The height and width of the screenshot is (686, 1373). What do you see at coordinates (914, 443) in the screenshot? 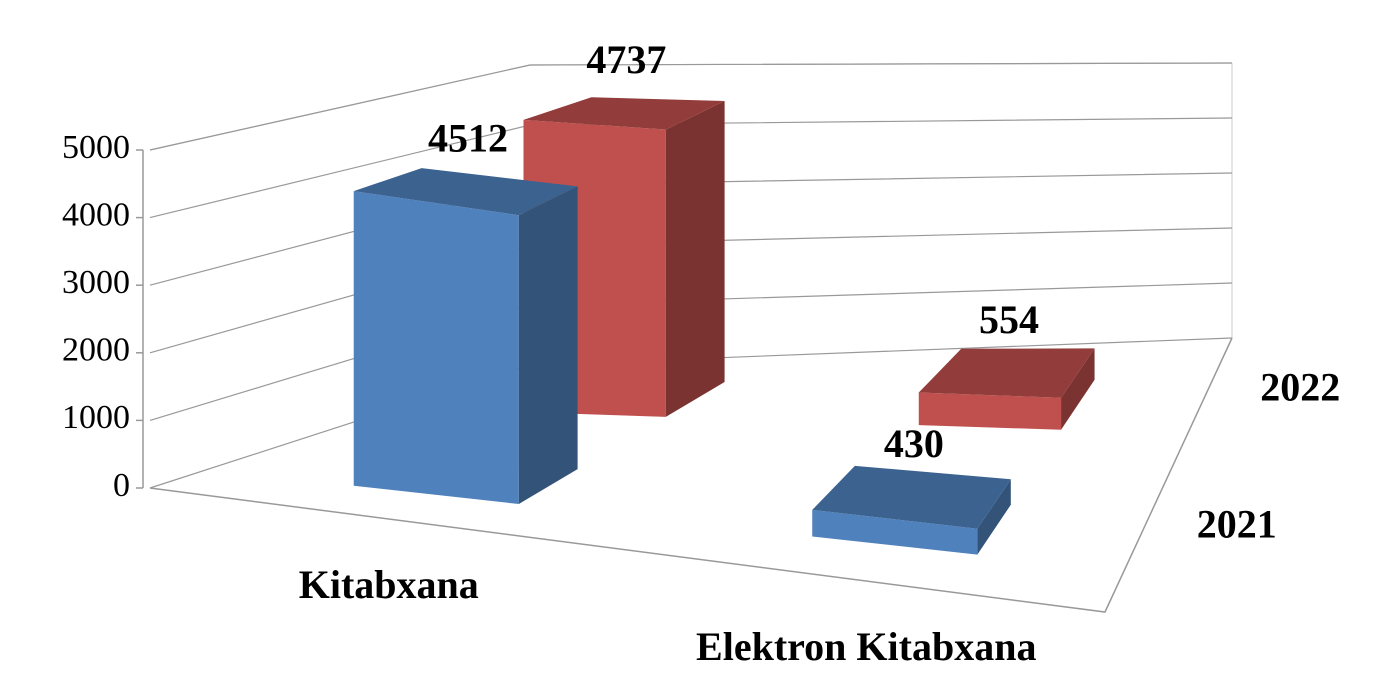
I see `value-label: 430` at bounding box center [914, 443].